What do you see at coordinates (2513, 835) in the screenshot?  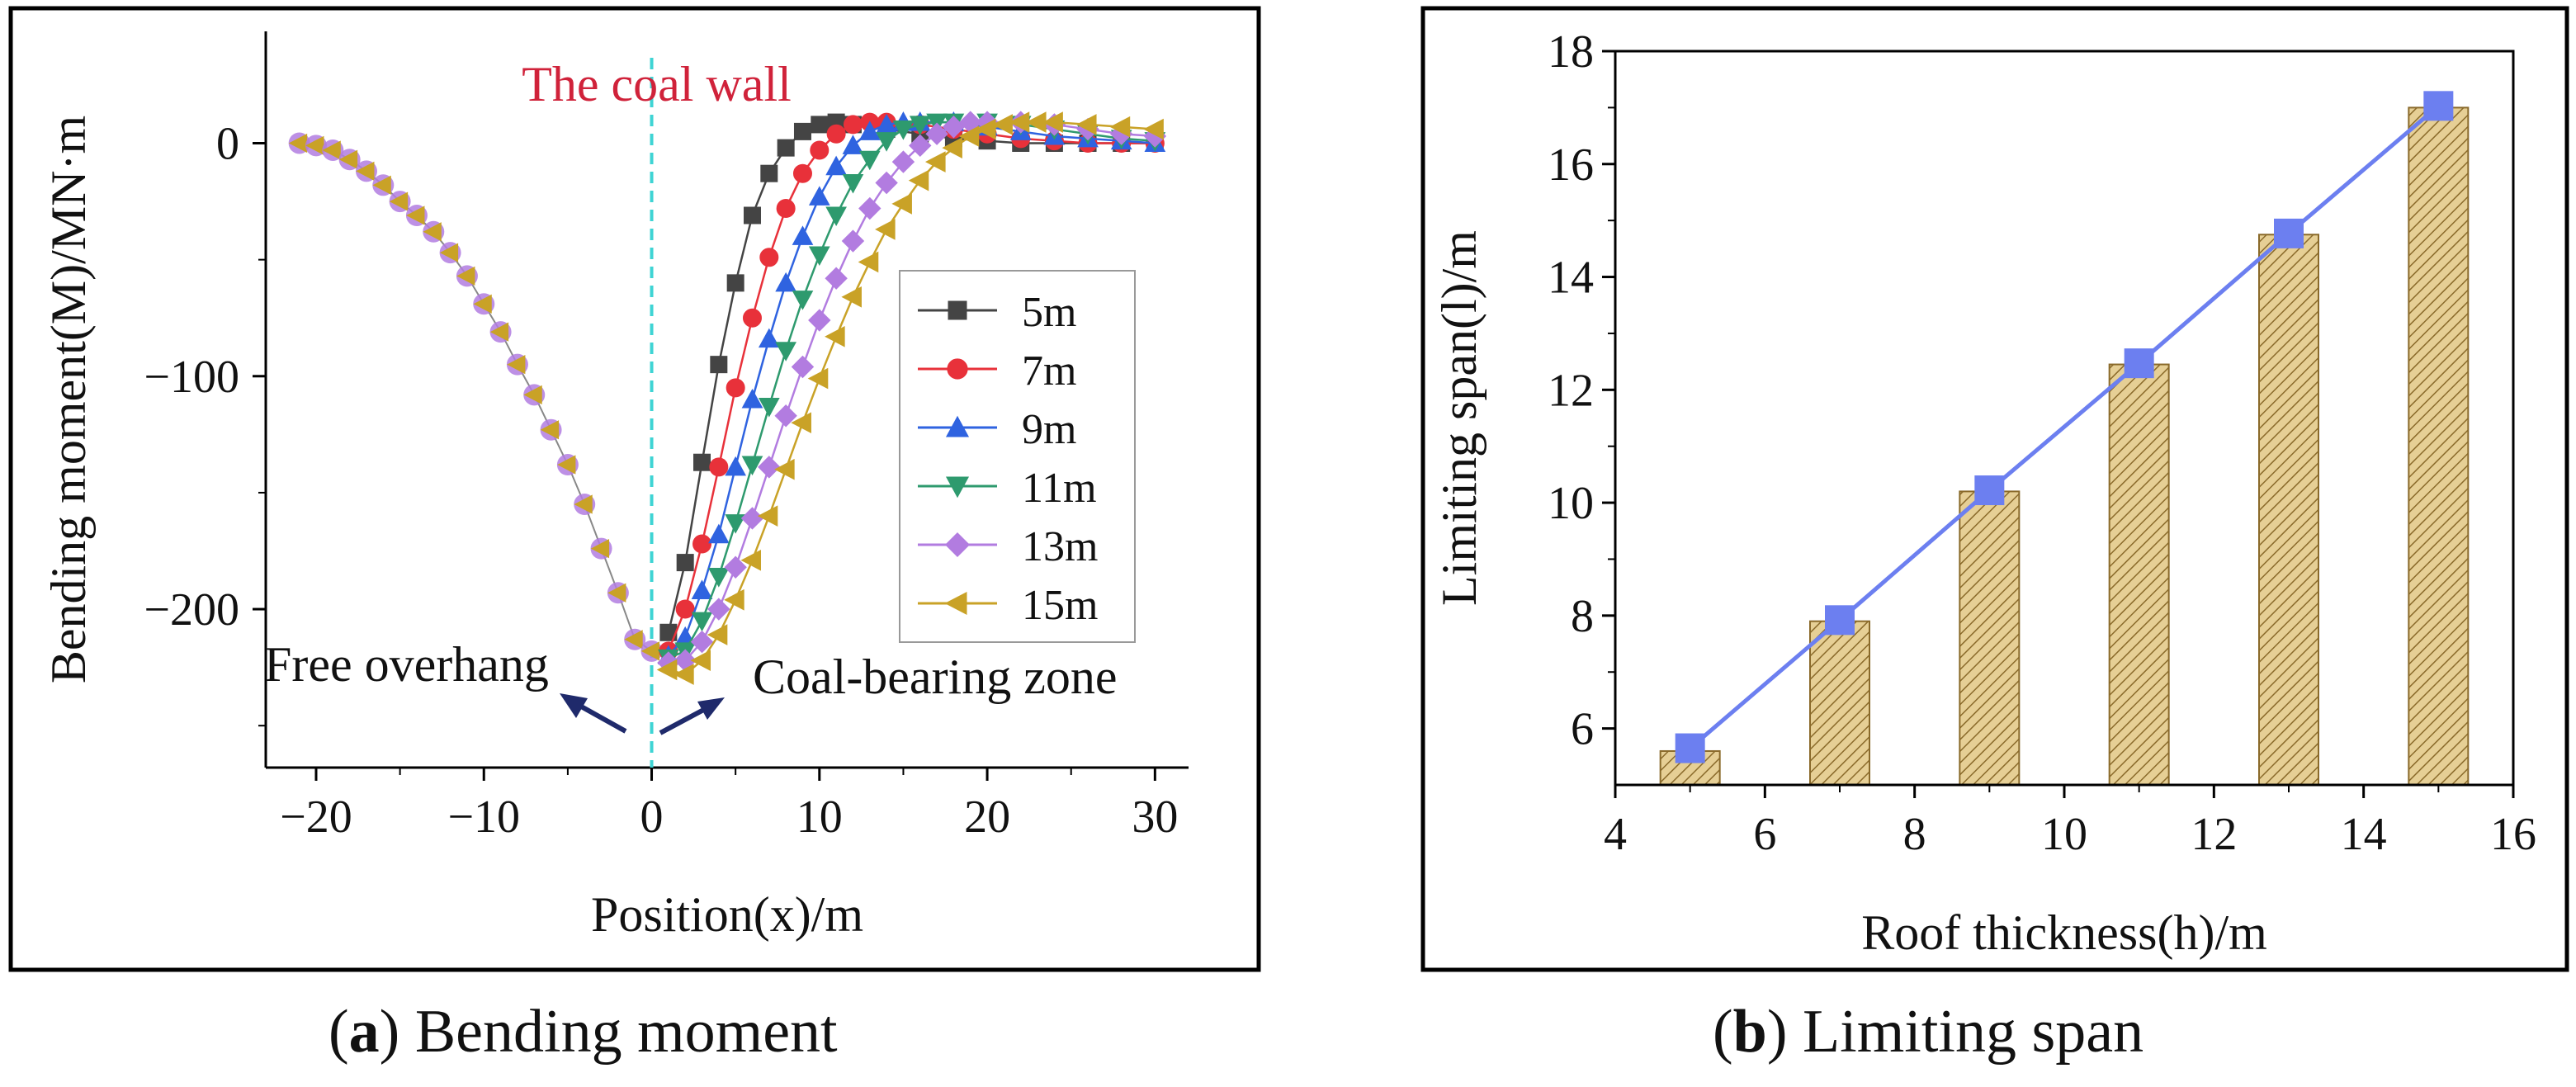 I see `x-tick-label: 16` at bounding box center [2513, 835].